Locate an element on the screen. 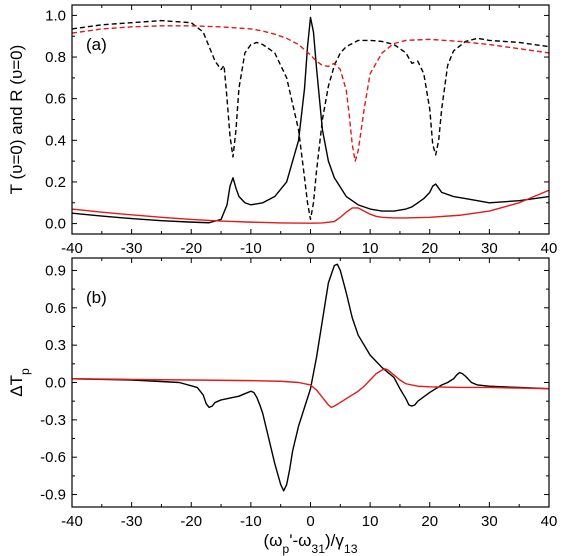 This screenshot has height=556, width=562. y-tick-label: 0.2 is located at coordinates (55, 182).